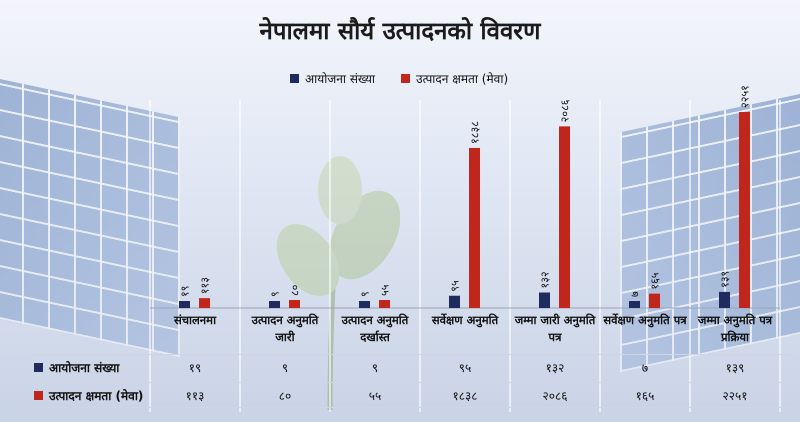 Image resolution: width=800 pixels, height=422 pixels. What do you see at coordinates (406, 78) in the screenshot?
I see `legend-swatch-series2` at bounding box center [406, 78].